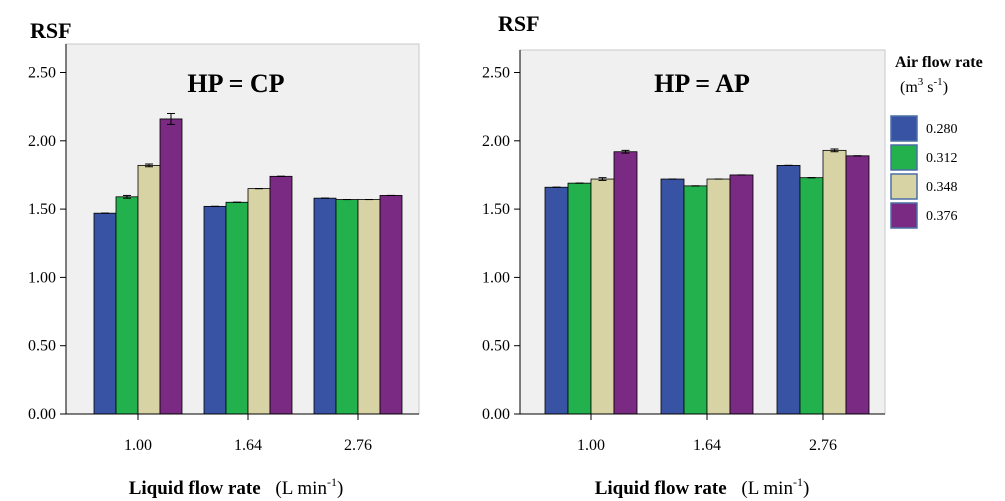 Image resolution: width=1005 pixels, height=501 pixels. Describe the element at coordinates (924, 172) in the screenshot. I see `legend-items: 0.280 0.312 0.348 0.376` at that location.